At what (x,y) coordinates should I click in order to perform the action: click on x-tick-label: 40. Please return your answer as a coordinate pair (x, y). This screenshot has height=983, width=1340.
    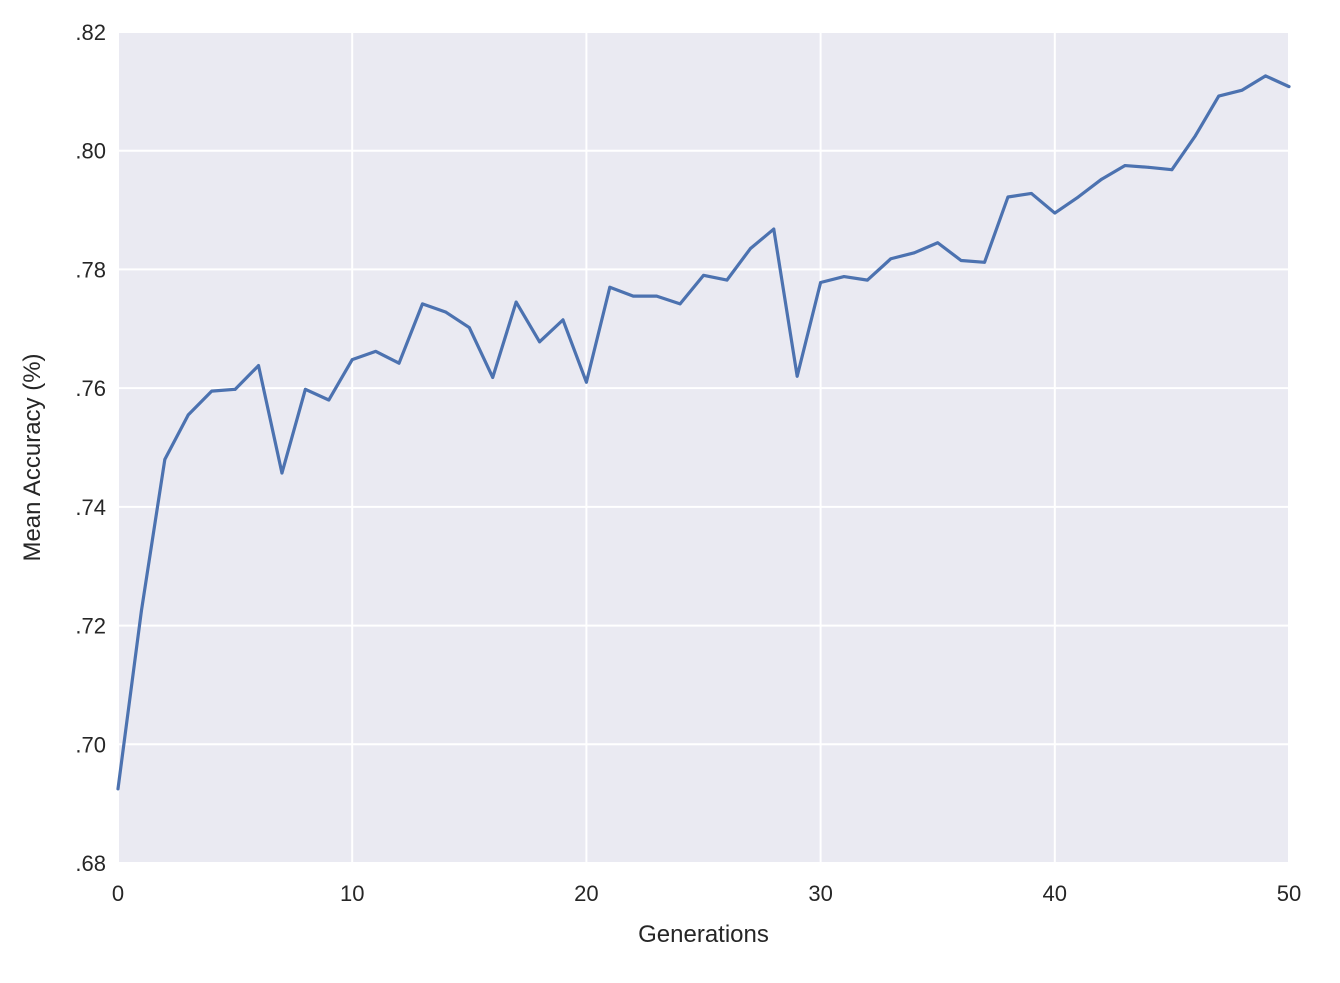
    Looking at the image, I should click on (1055, 893).